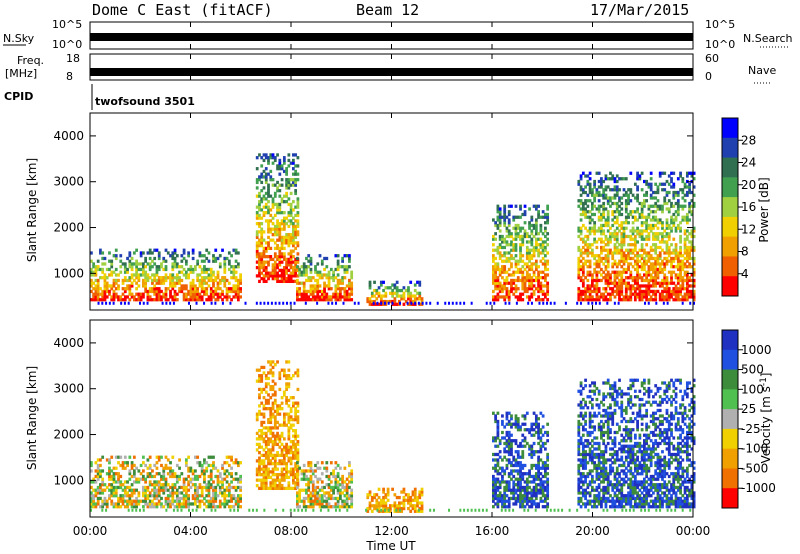  What do you see at coordinates (32, 210) in the screenshot?
I see `power-ylabel: Slant Range [km]` at bounding box center [32, 210].